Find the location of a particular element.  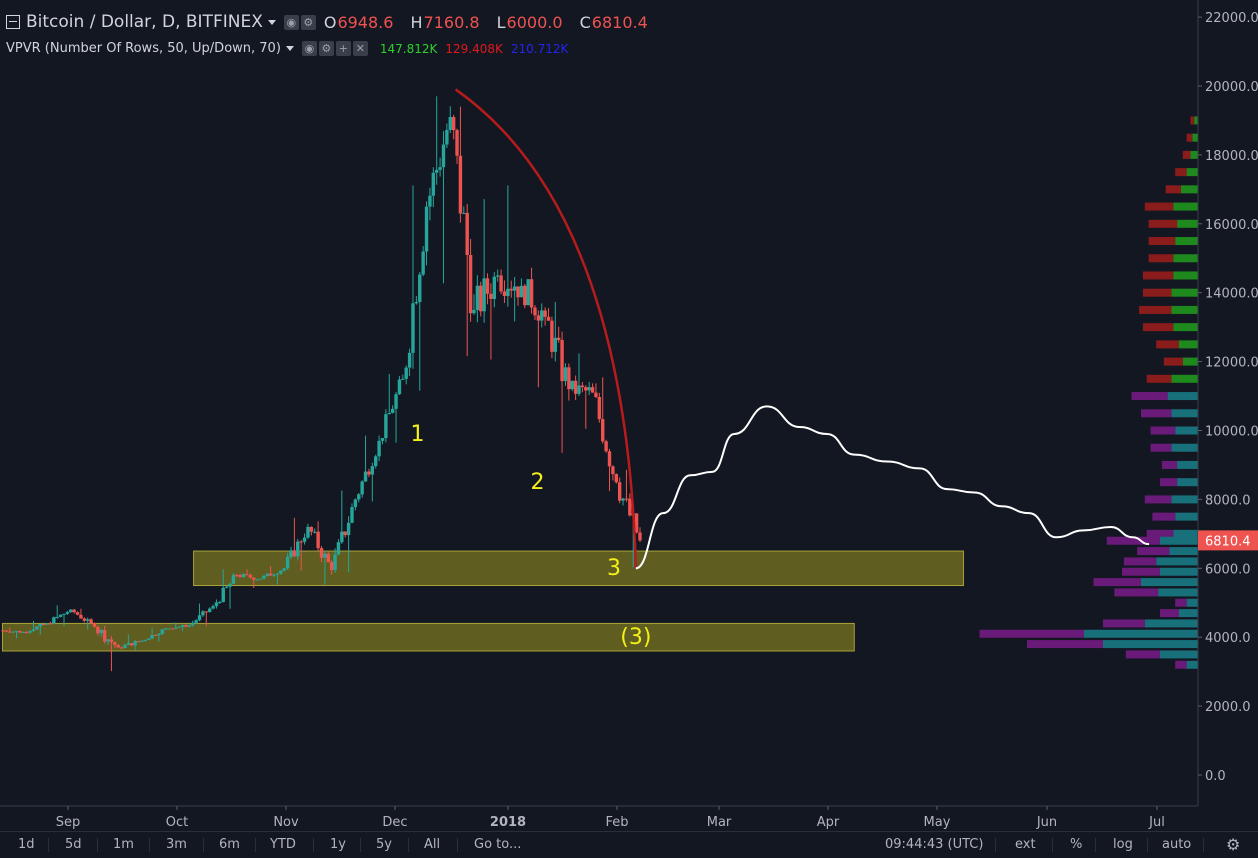

time-tick-label: Sep is located at coordinates (68, 822).